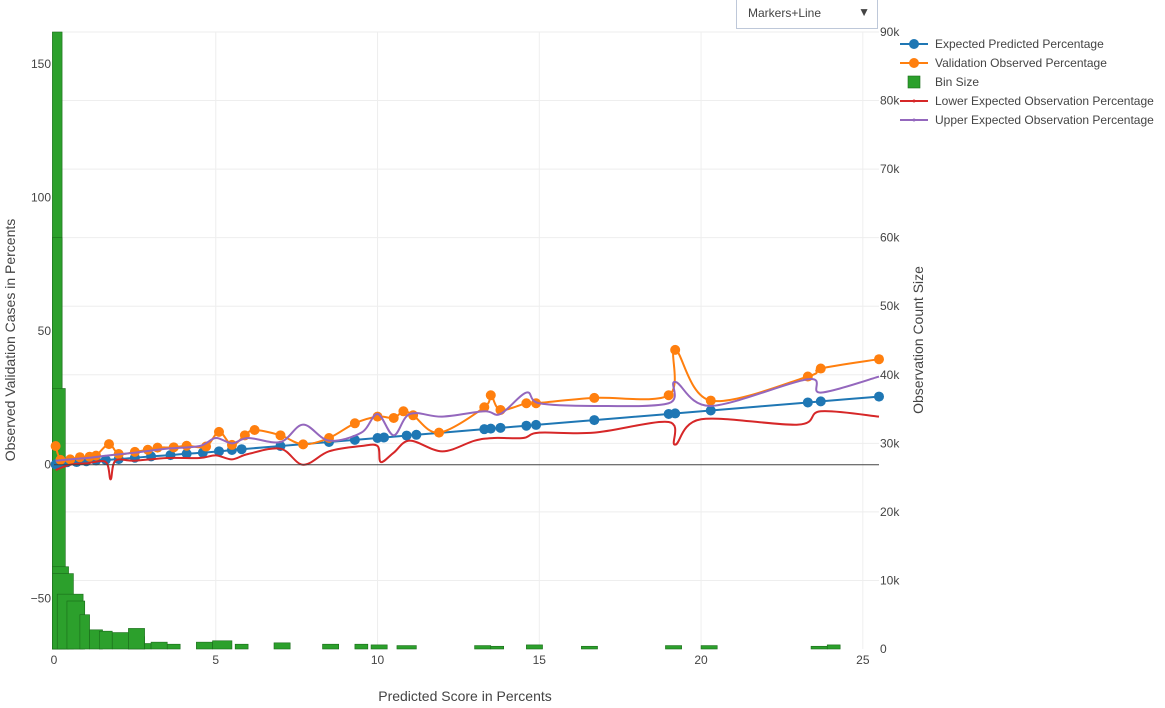 This screenshot has width=1165, height=708. What do you see at coordinates (918, 340) in the screenshot?
I see `y2-axis-title: Observation Count Size` at bounding box center [918, 340].